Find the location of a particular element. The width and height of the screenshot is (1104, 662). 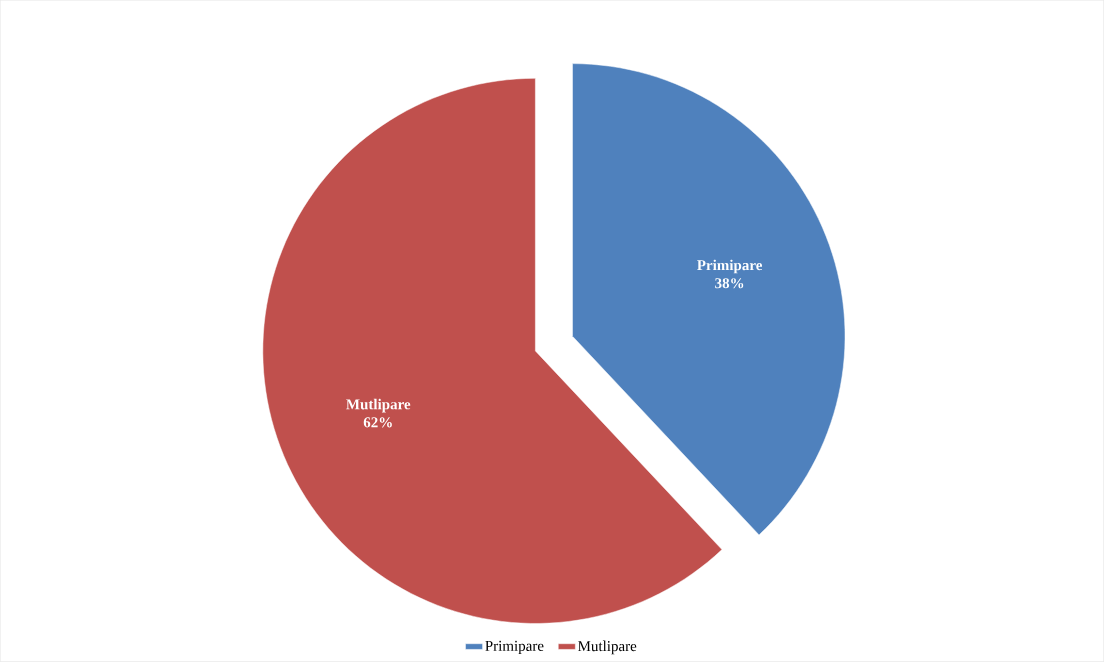

data-label: 38% is located at coordinates (729, 283).